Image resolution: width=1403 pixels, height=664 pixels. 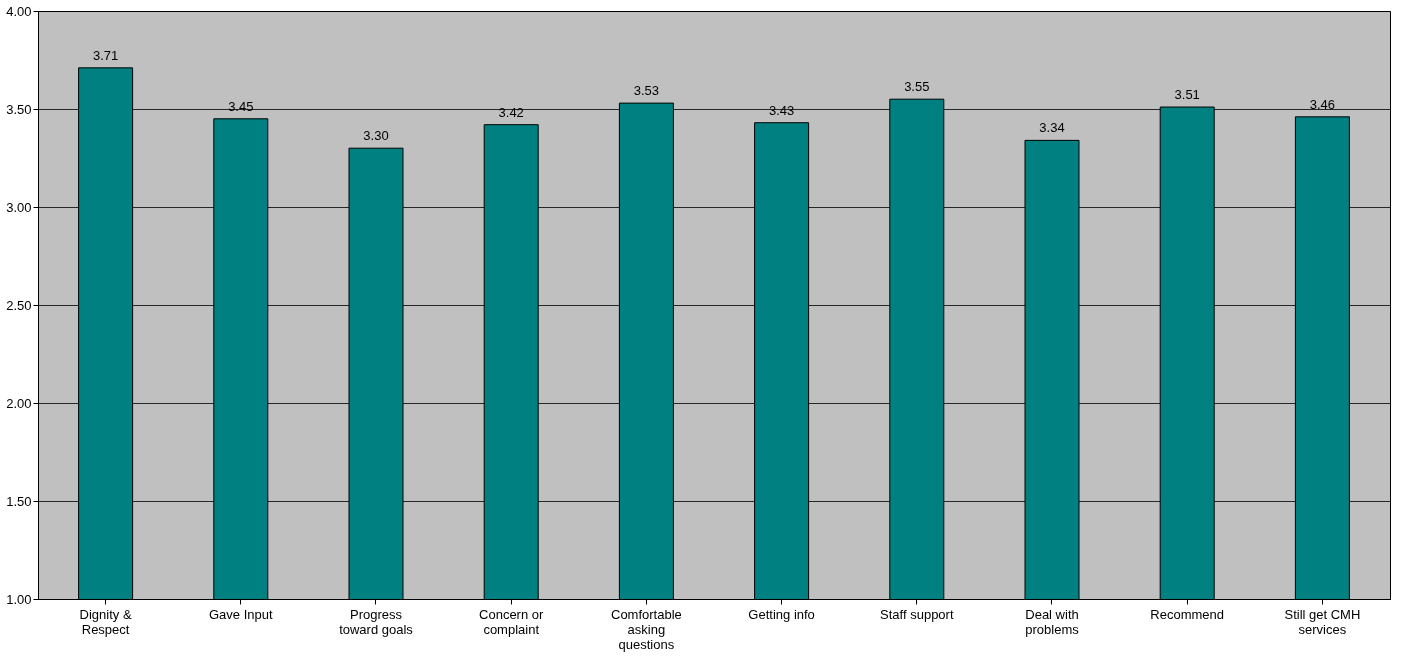 I want to click on x-tick-label: Concern or complaint, so click(x=512, y=621).